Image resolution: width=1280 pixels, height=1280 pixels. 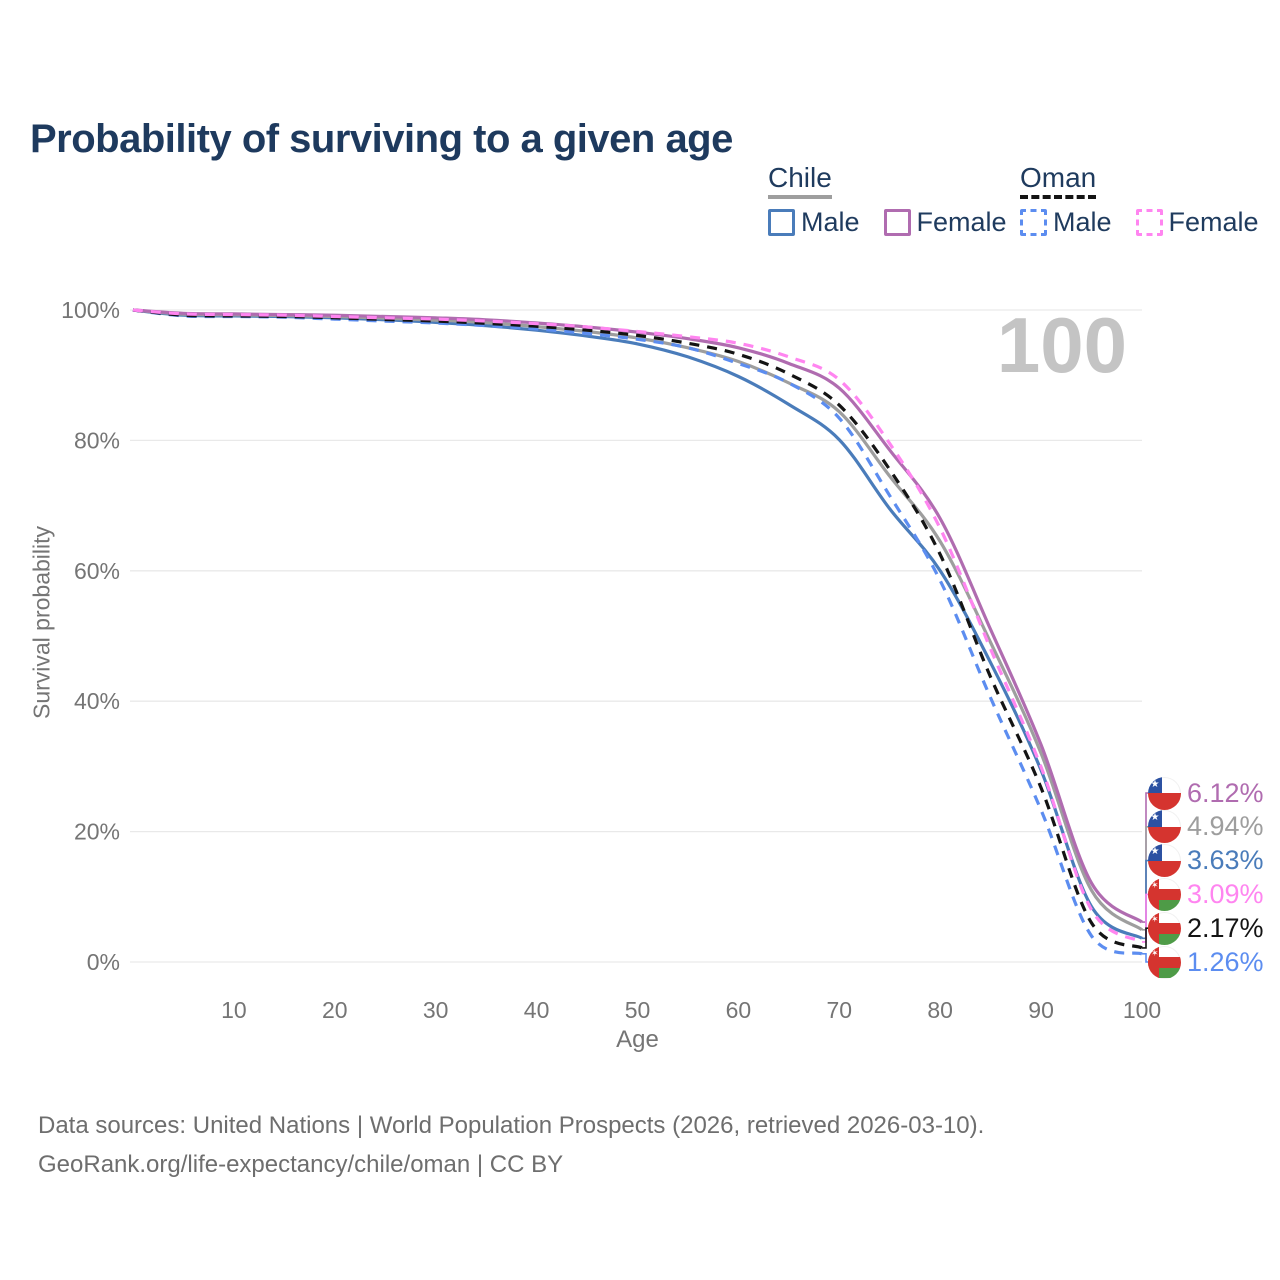 I want to click on x-tick-label: 40, so click(x=537, y=1010).